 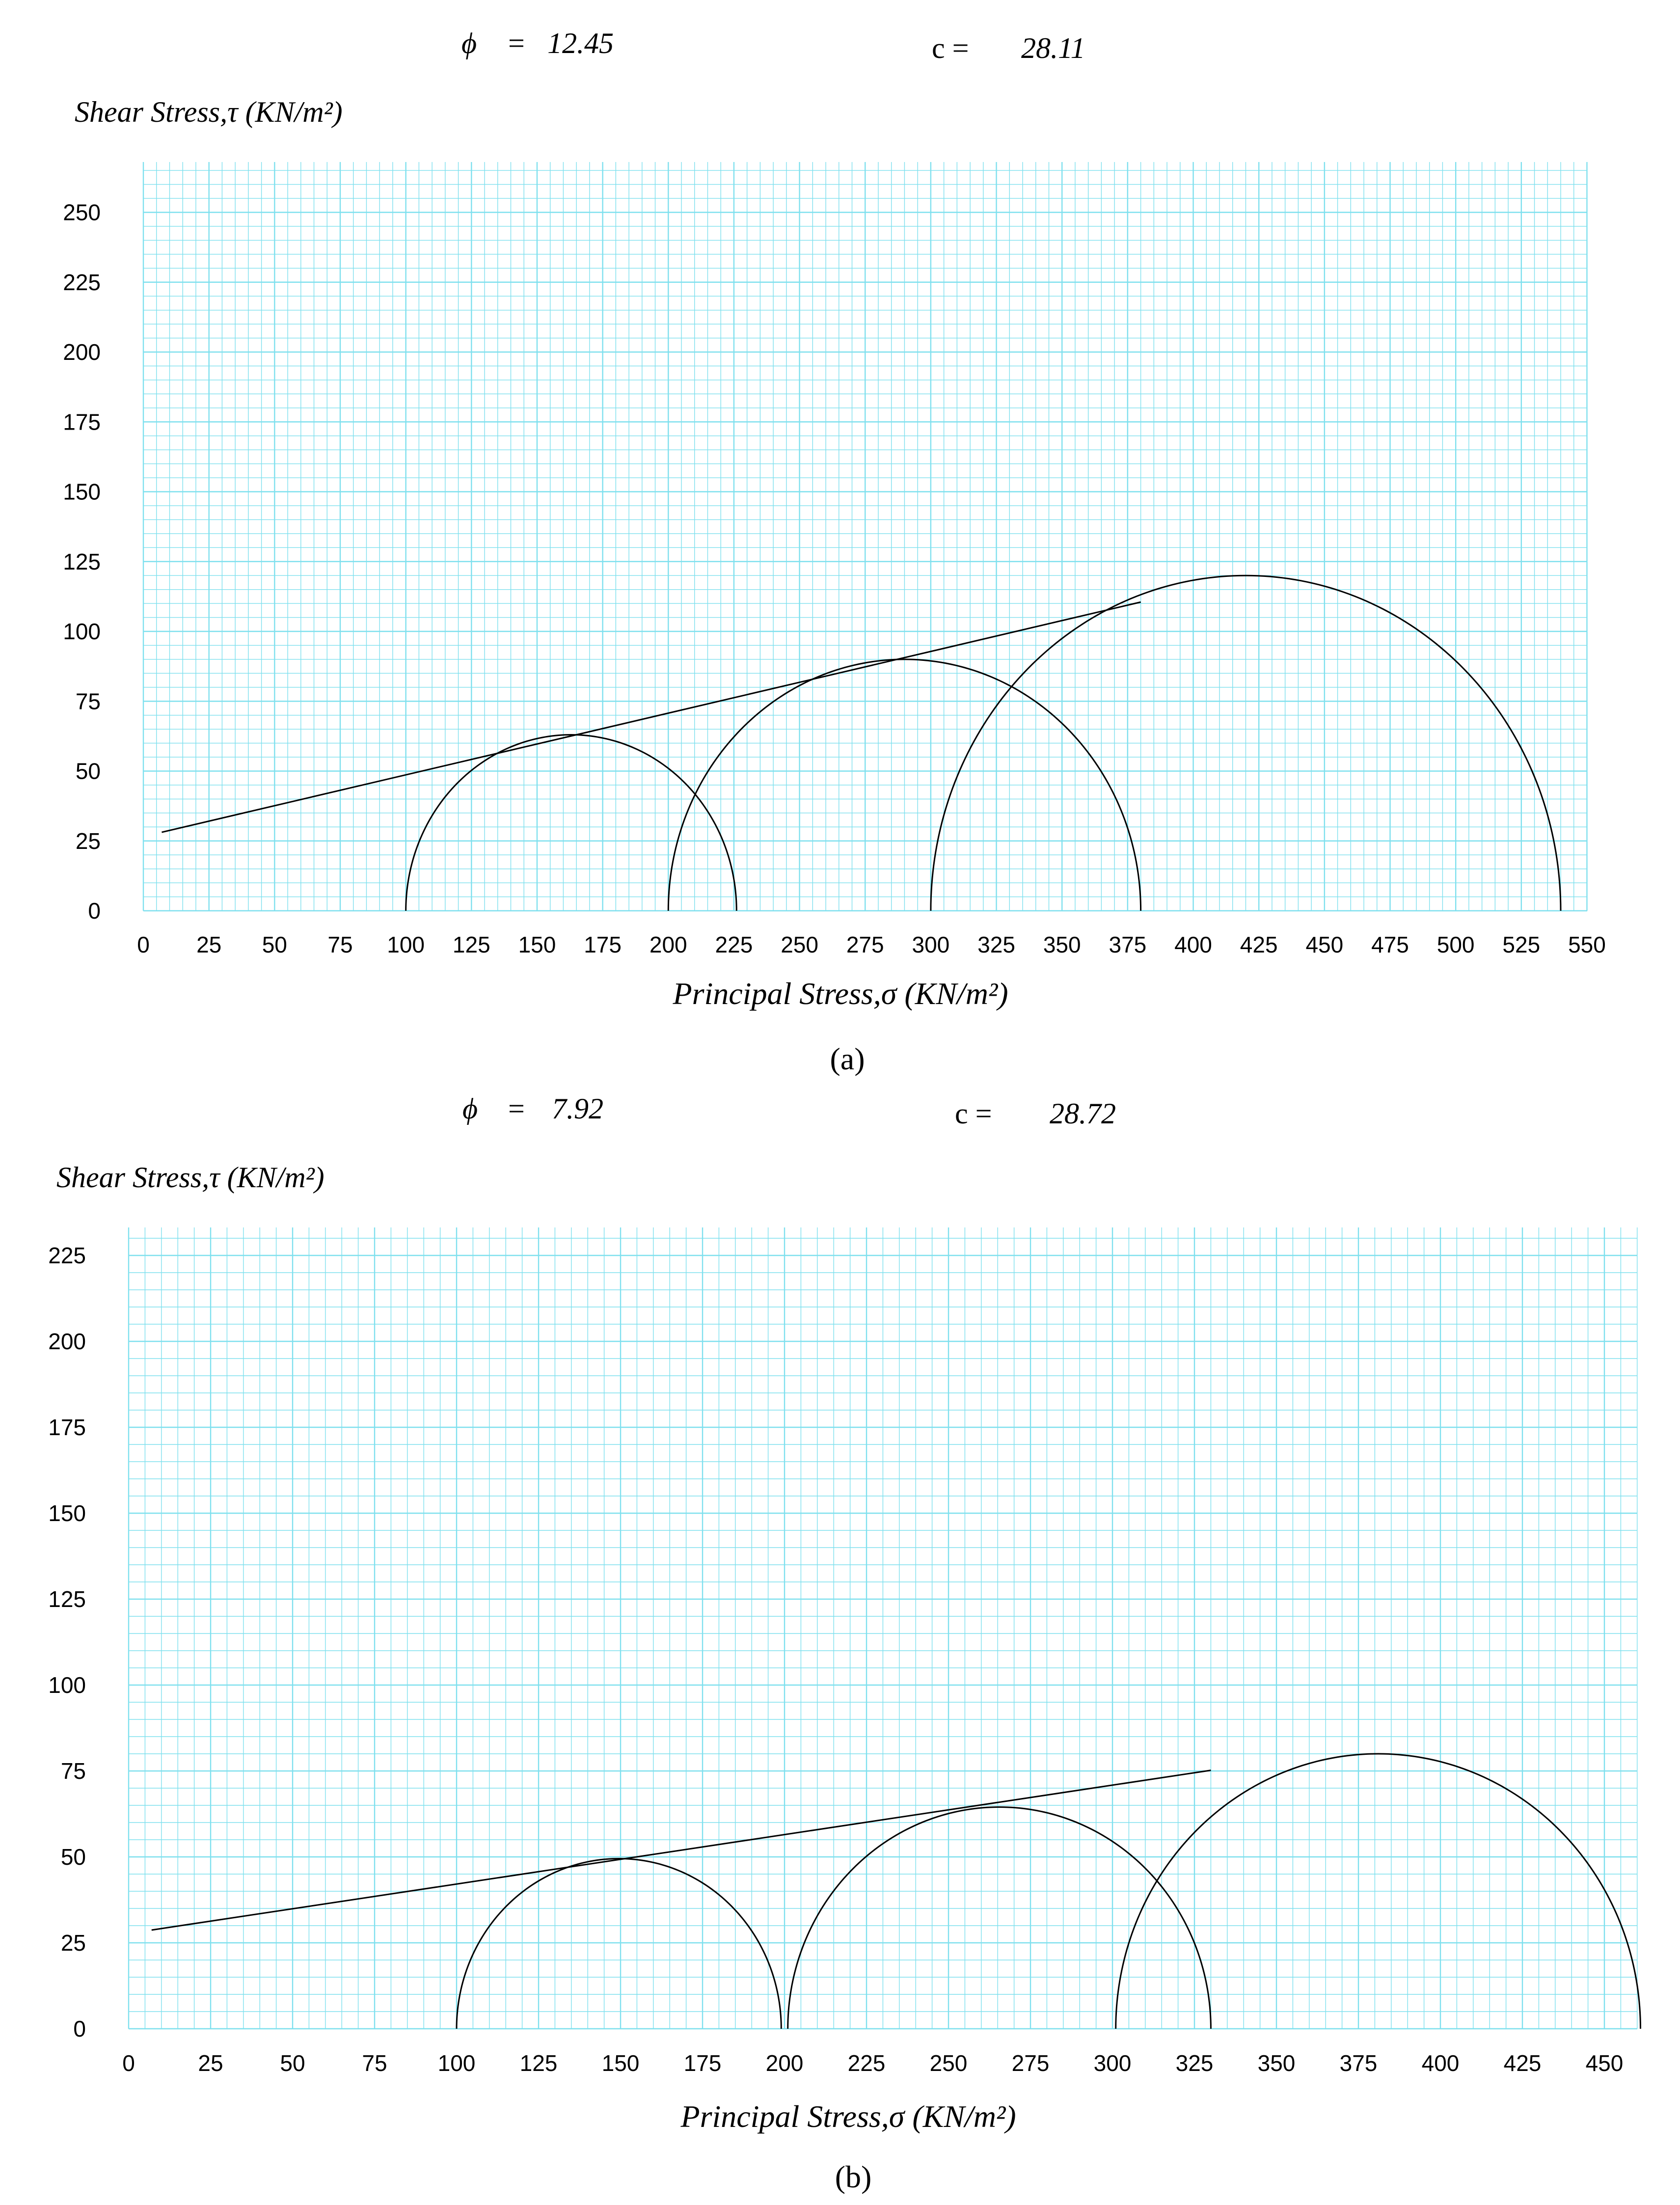 What do you see at coordinates (67, 1513) in the screenshot?
I see `chart-b-y-tick-label: 150` at bounding box center [67, 1513].